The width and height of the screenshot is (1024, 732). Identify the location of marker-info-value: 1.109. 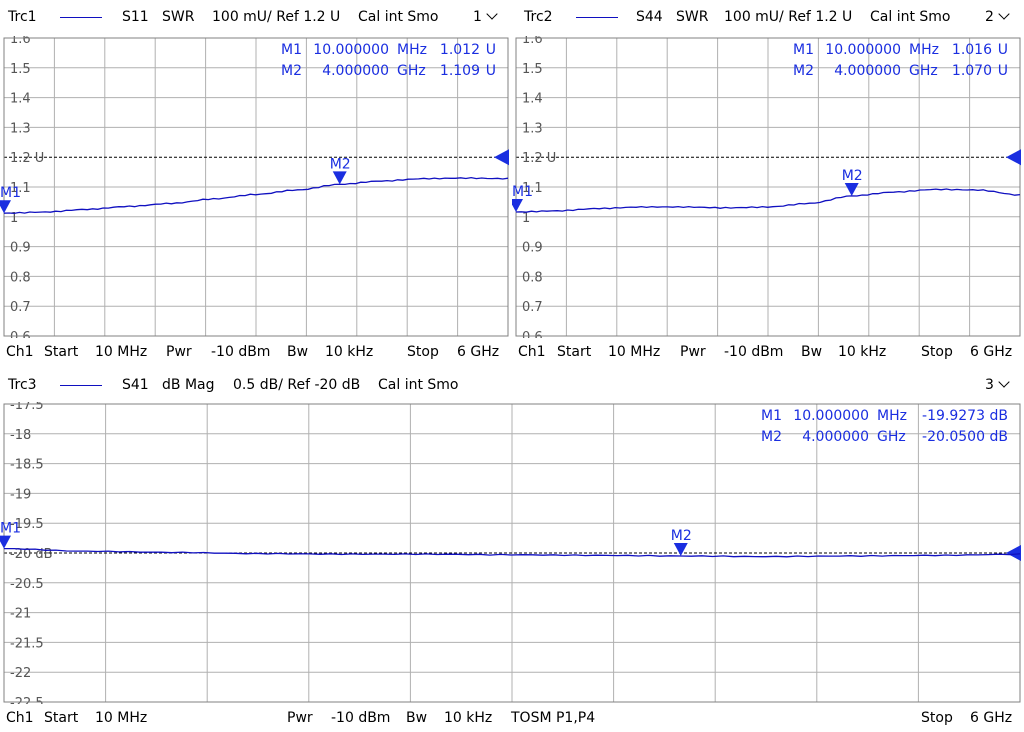
(460, 71).